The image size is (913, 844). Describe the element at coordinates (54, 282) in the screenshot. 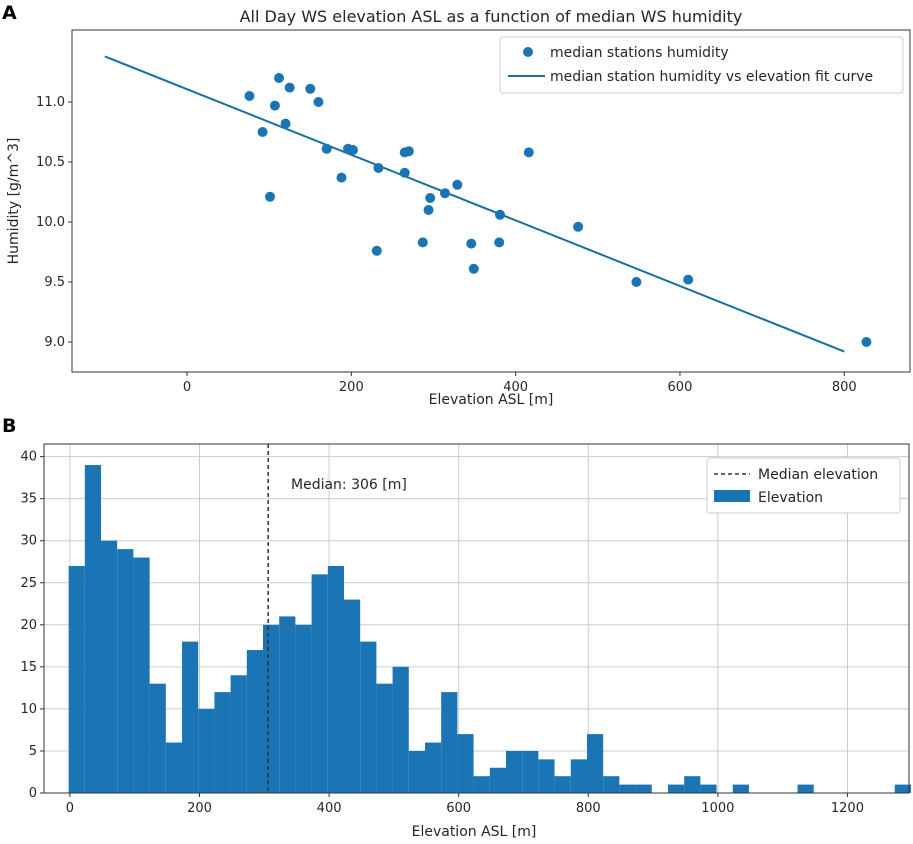

I see `y-tick-label: 9.5` at that location.